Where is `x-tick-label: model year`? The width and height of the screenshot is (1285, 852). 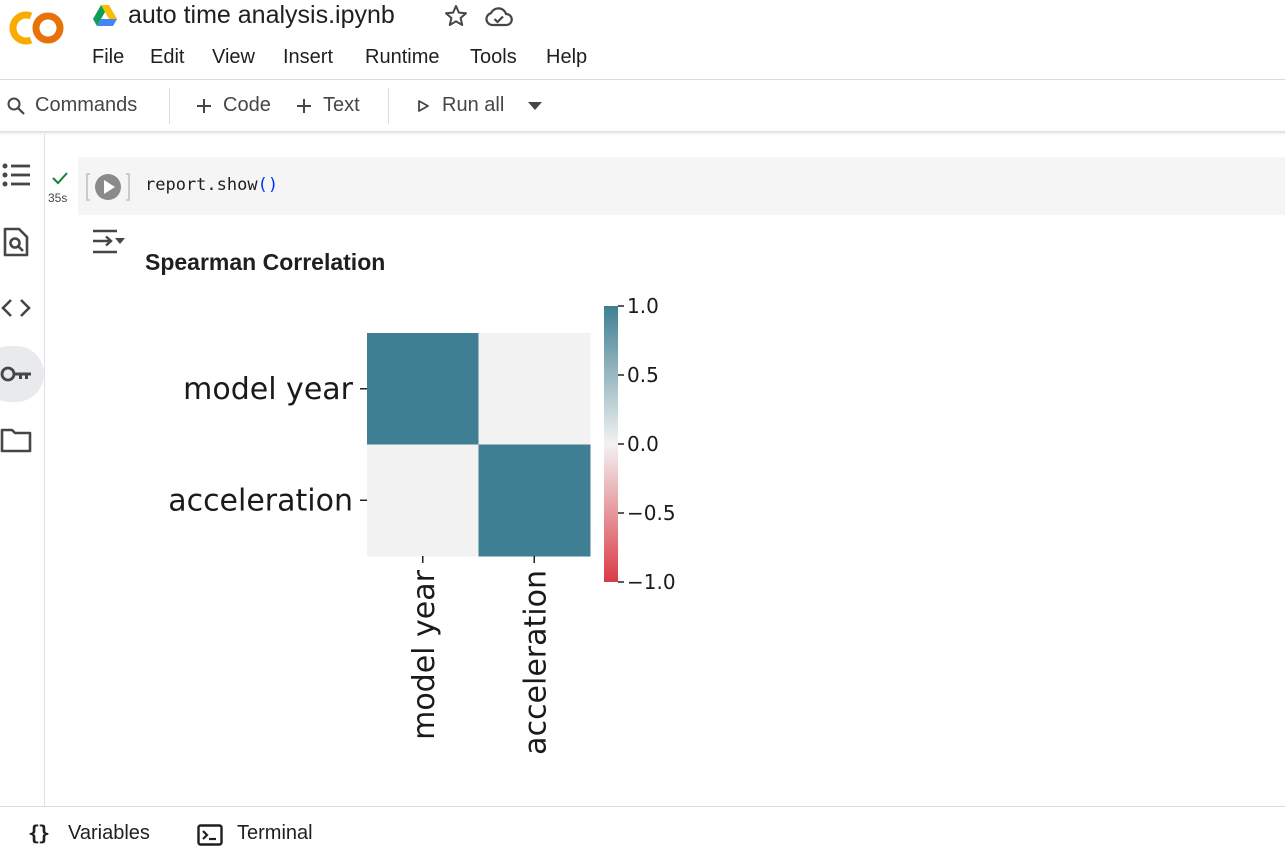 x-tick-label: model year is located at coordinates (424, 654).